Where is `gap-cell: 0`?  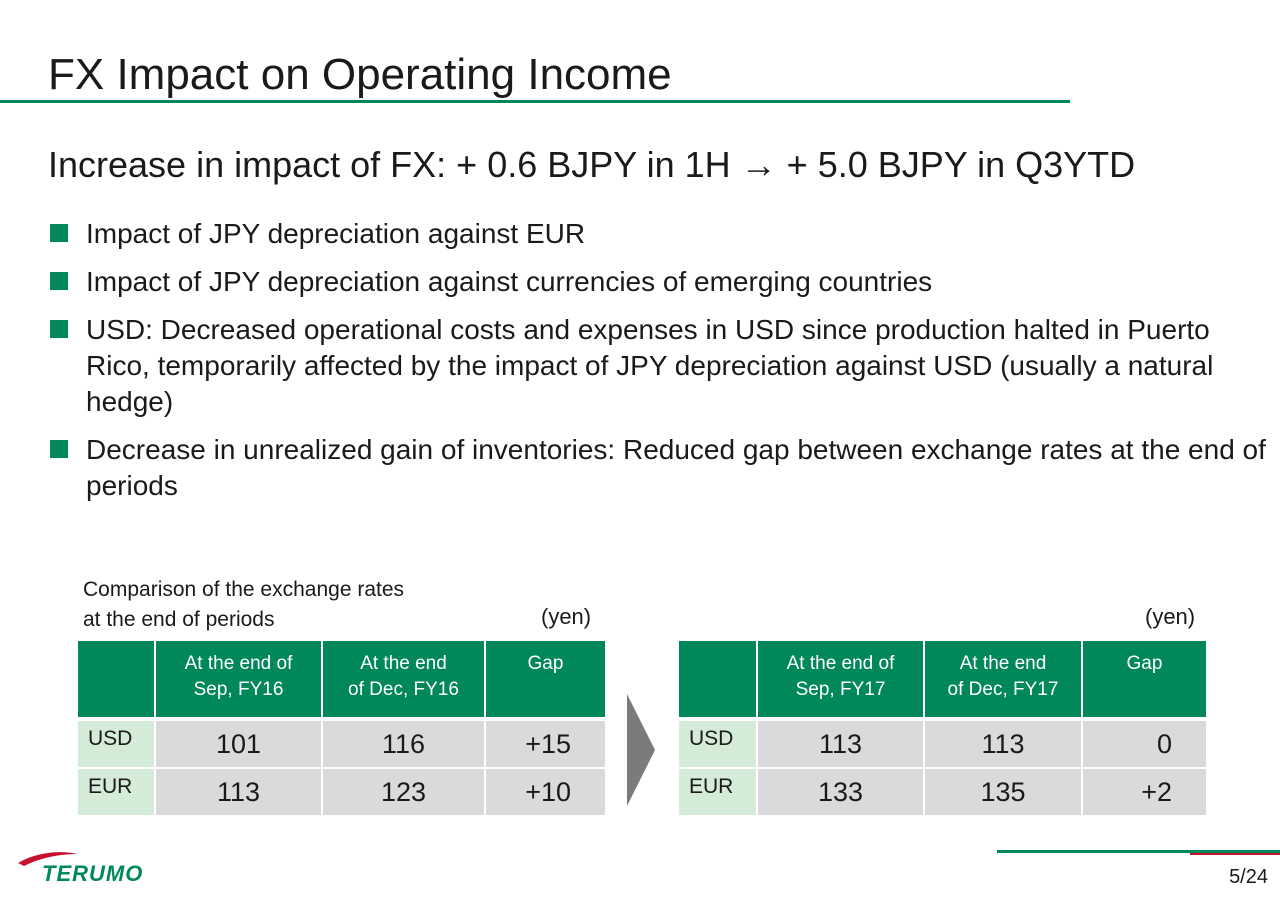 gap-cell: 0 is located at coordinates (1144, 745).